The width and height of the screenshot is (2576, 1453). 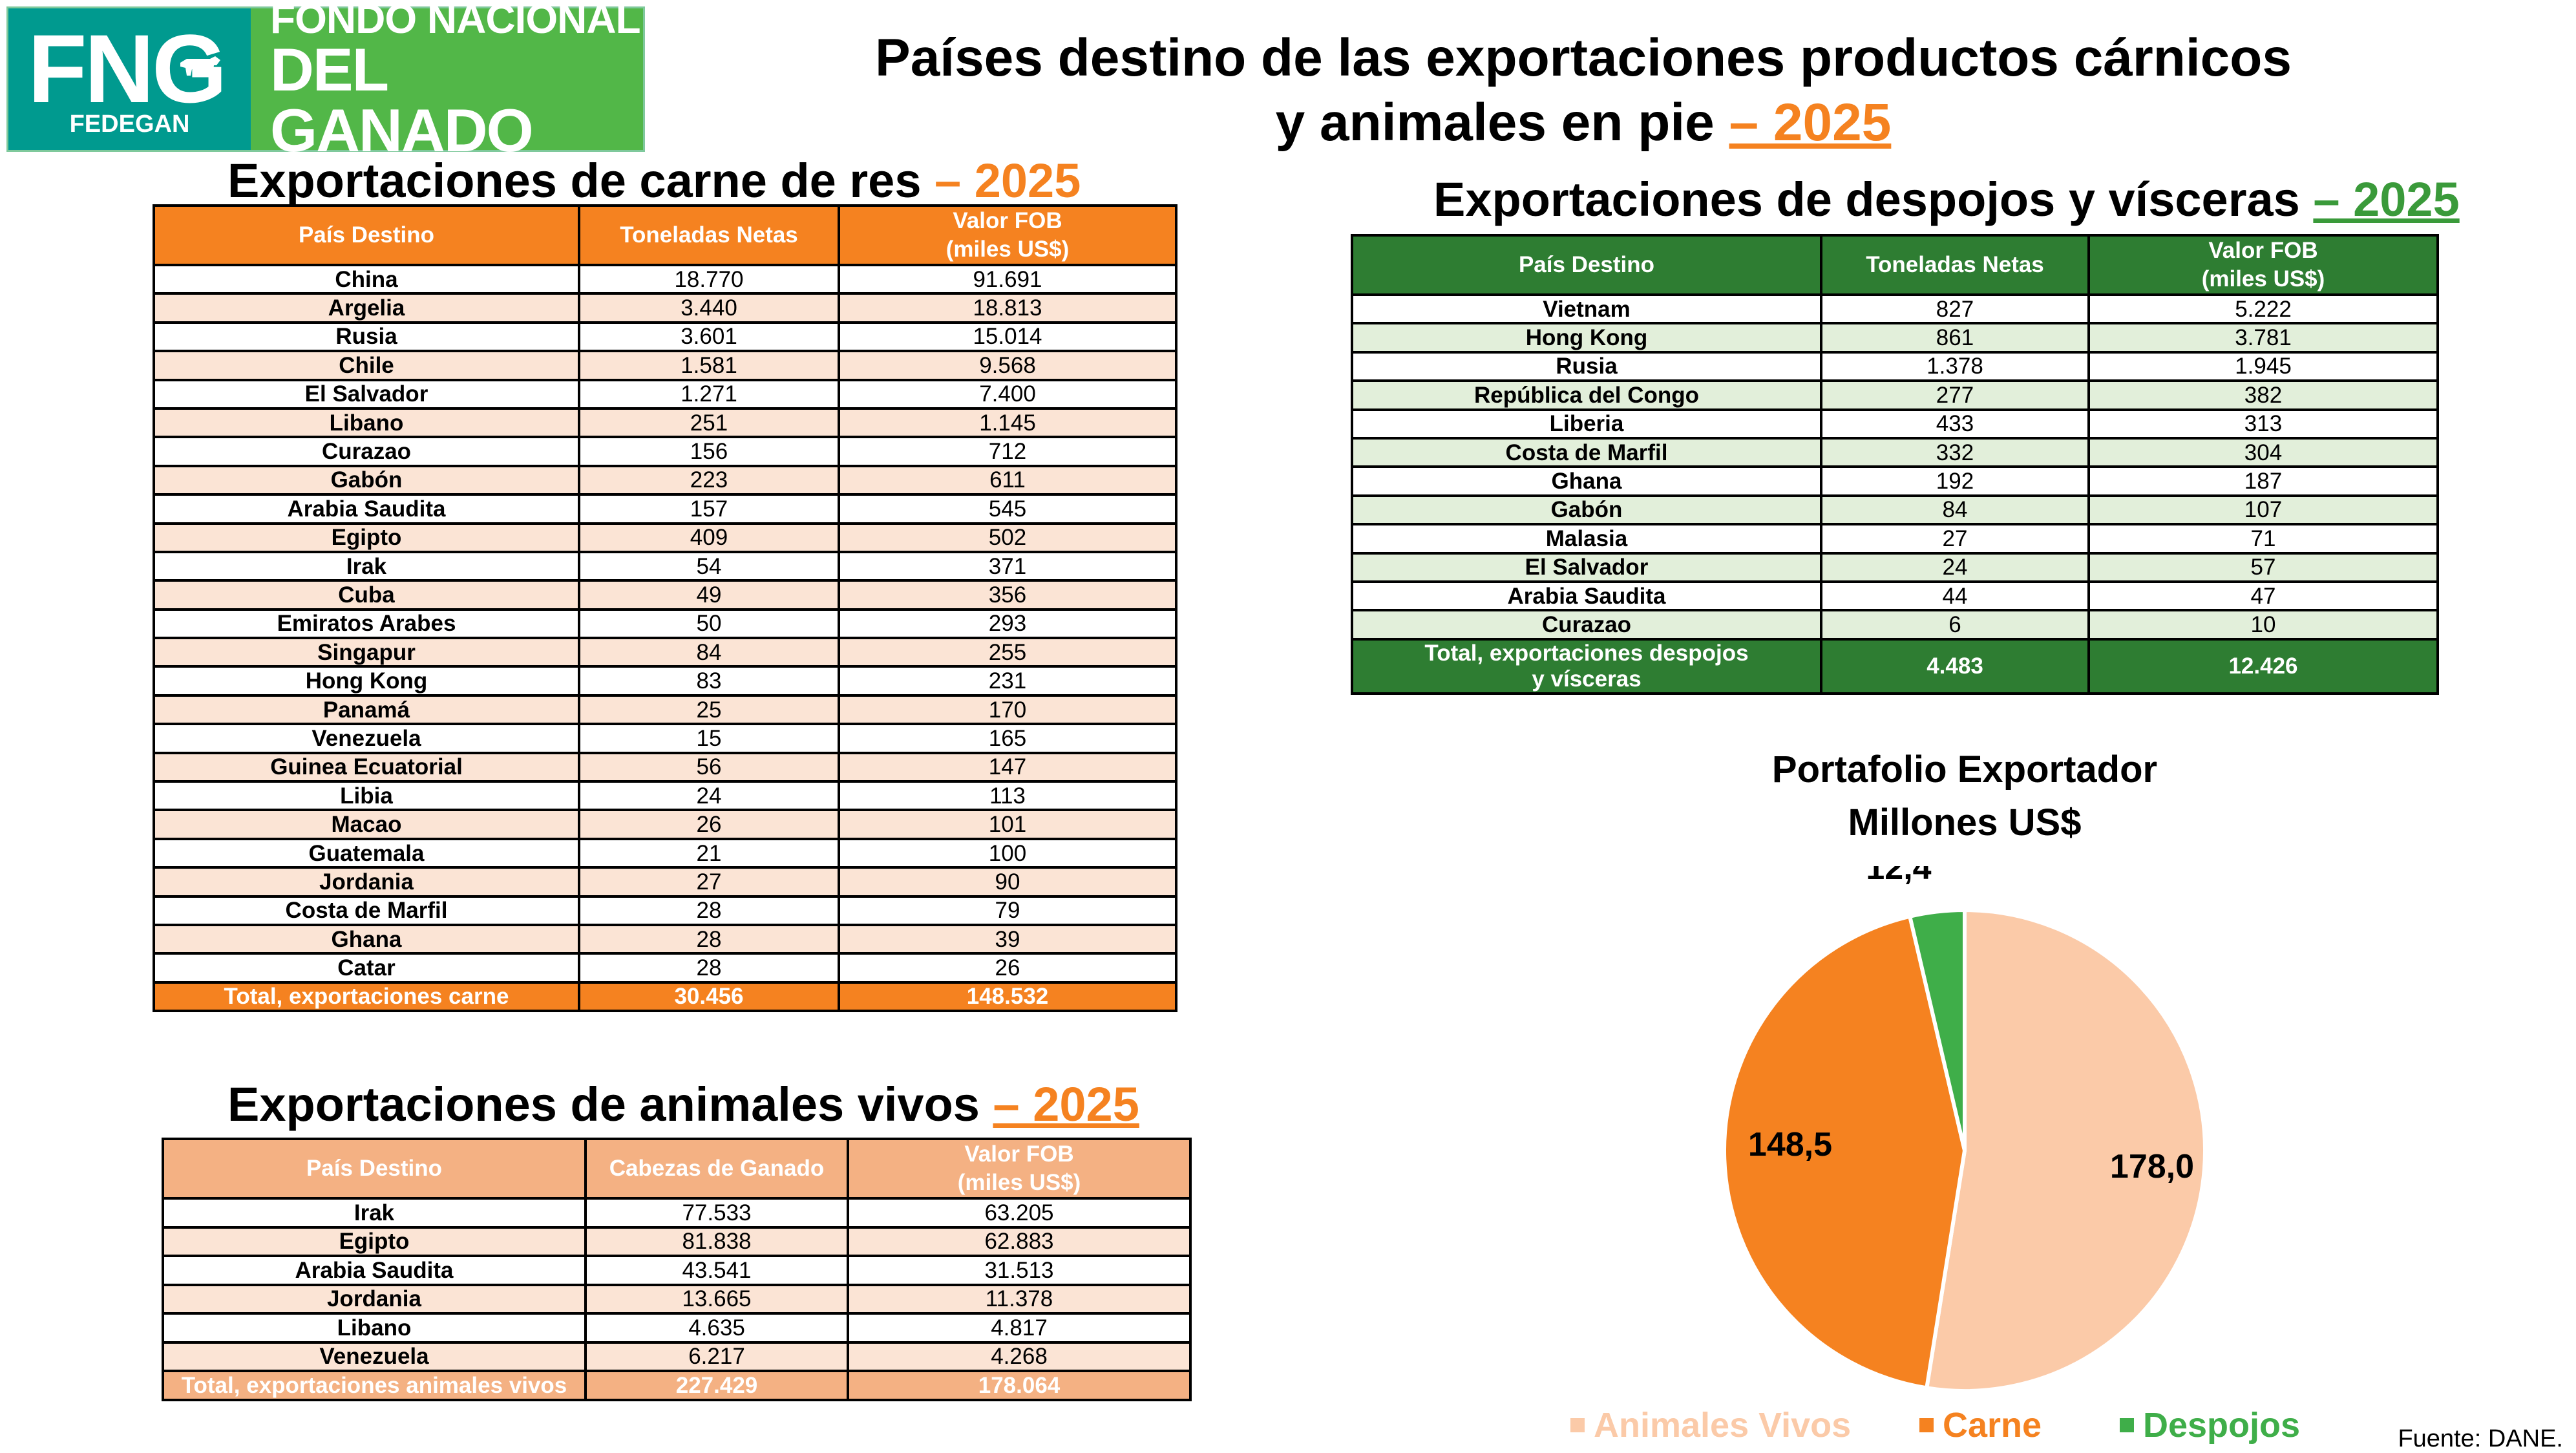 What do you see at coordinates (1955, 366) in the screenshot?
I see `value-cell: 1.378` at bounding box center [1955, 366].